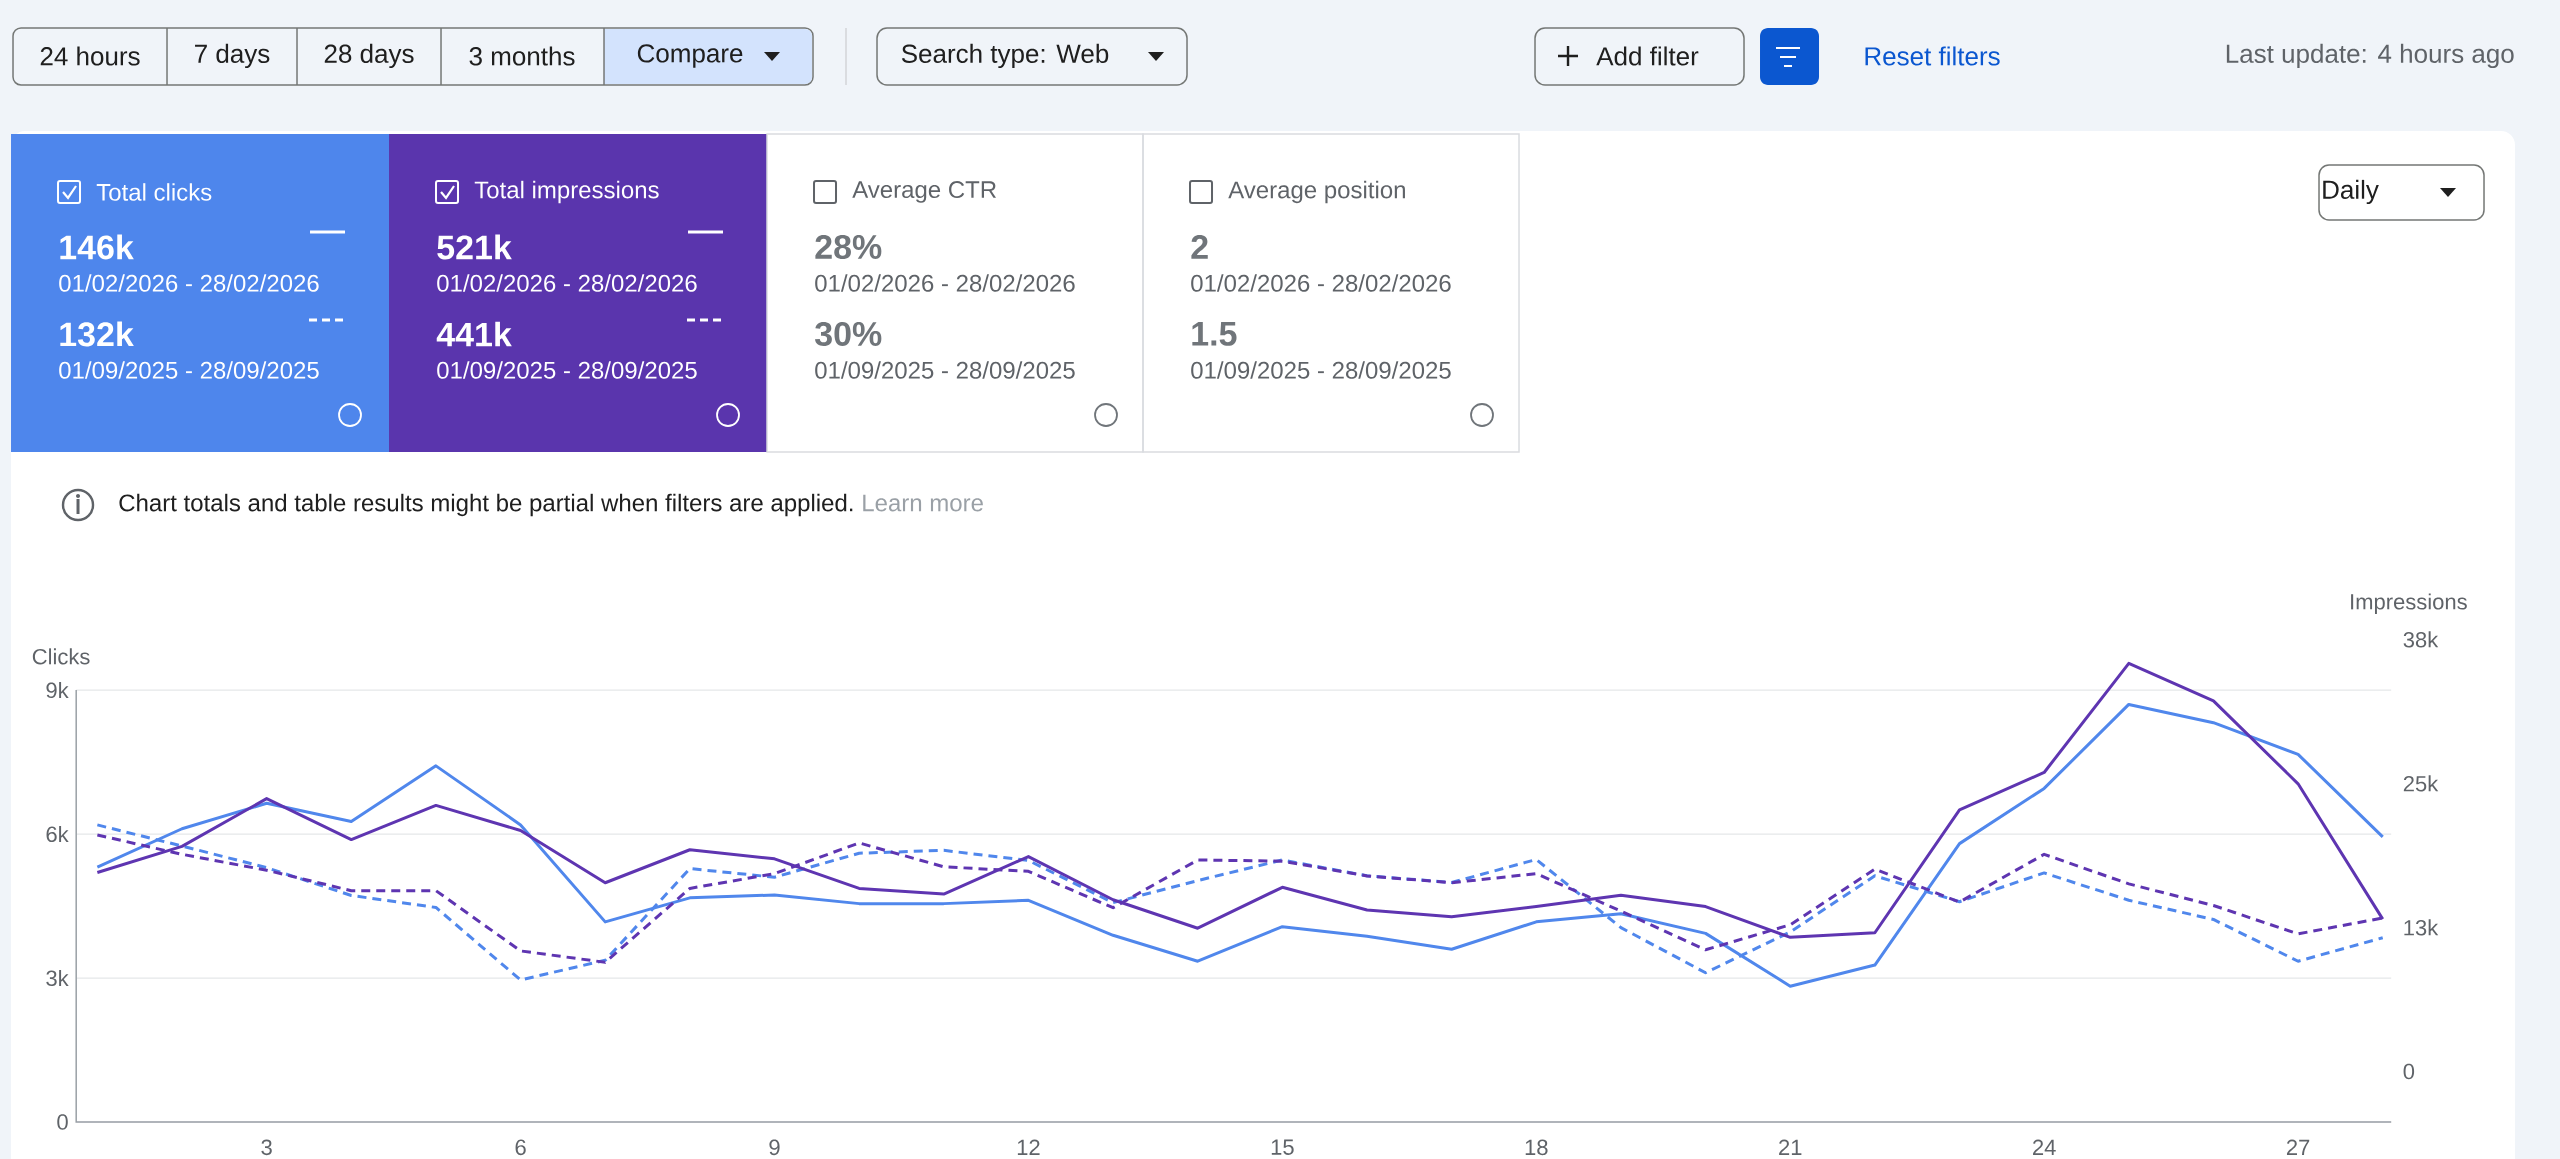  Describe the element at coordinates (57, 690) in the screenshot. I see `y-tick-label: 9k` at that location.